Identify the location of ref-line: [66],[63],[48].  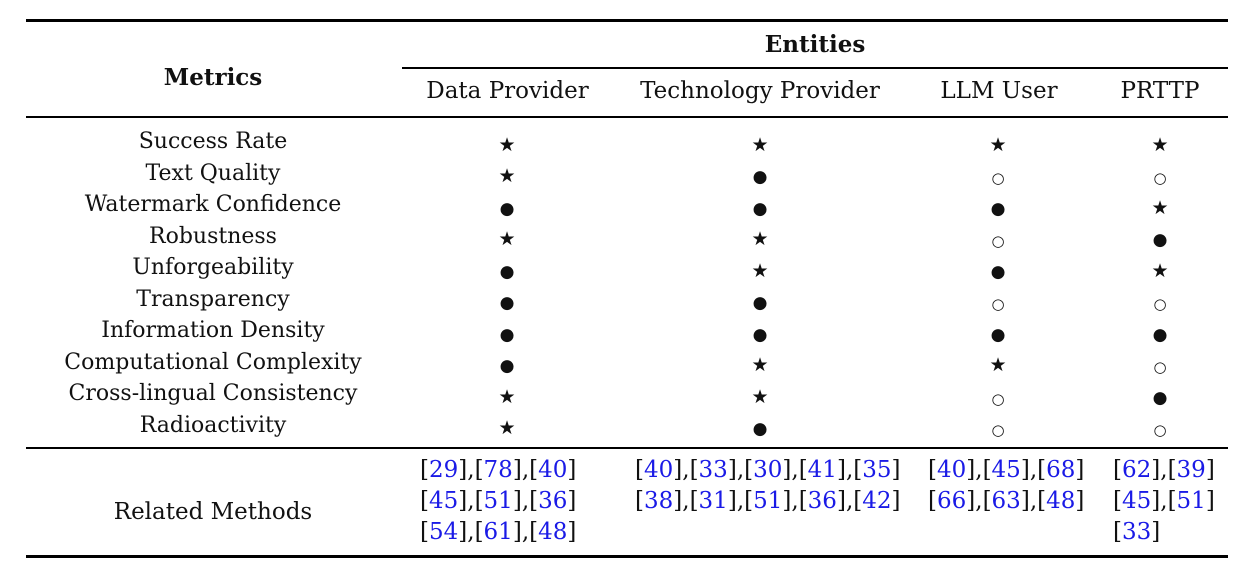
(1006, 501).